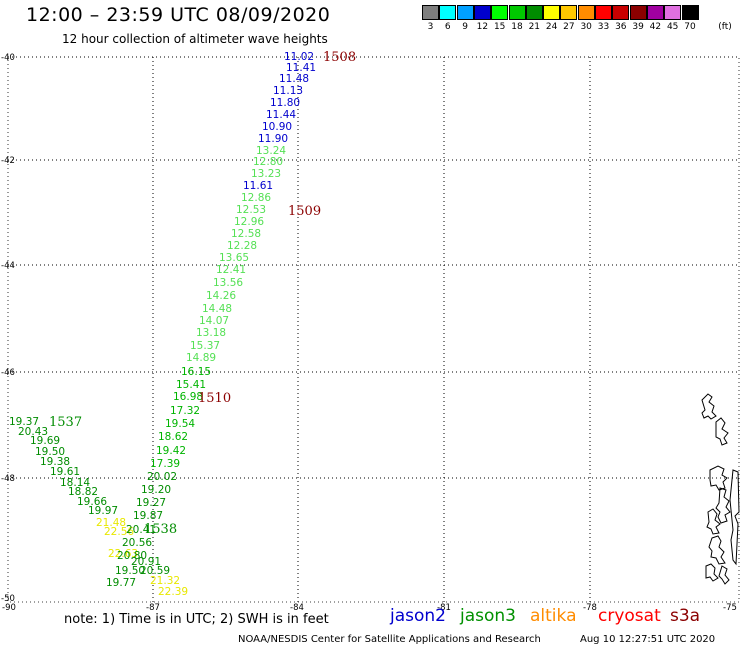 The width and height of the screenshot is (740, 650). I want to click on swh-value: 16.15, so click(196, 372).